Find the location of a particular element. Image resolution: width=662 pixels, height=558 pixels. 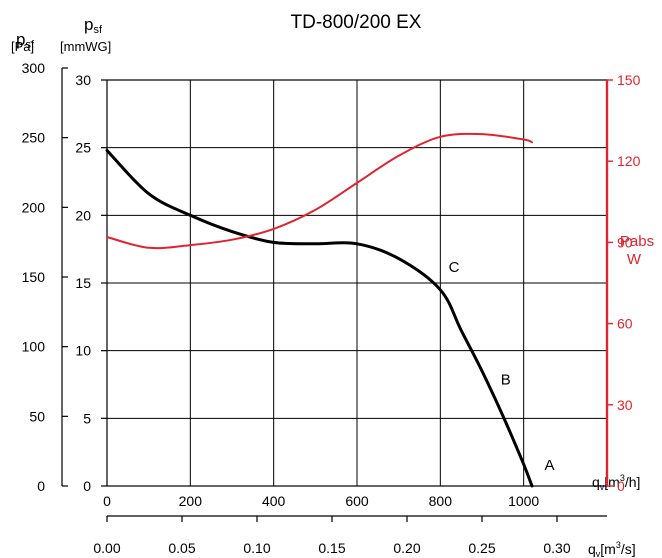

annotations: C B A is located at coordinates (502, 366).